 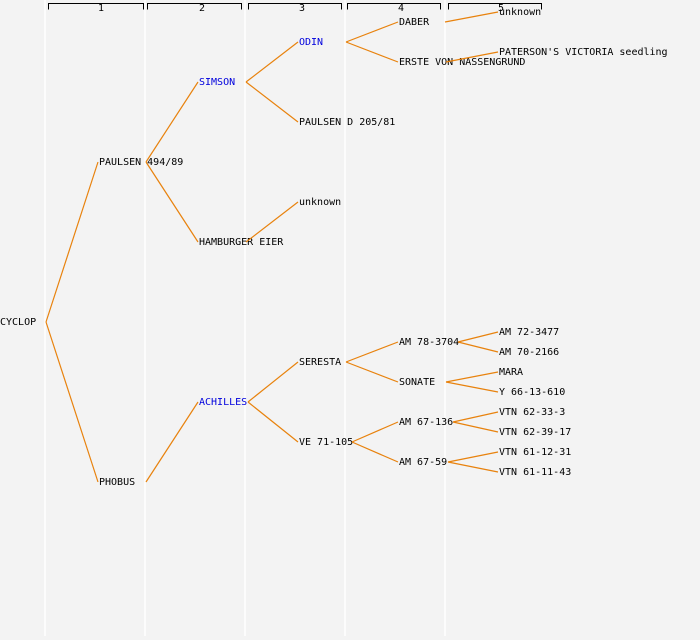 What do you see at coordinates (320, 362) in the screenshot?
I see `node-seresta: SERESTA` at bounding box center [320, 362].